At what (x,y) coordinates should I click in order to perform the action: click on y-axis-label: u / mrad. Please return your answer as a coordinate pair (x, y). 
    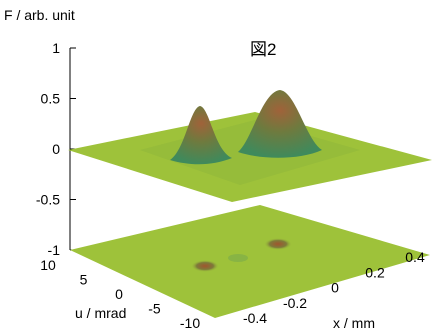
    Looking at the image, I should click on (100, 313).